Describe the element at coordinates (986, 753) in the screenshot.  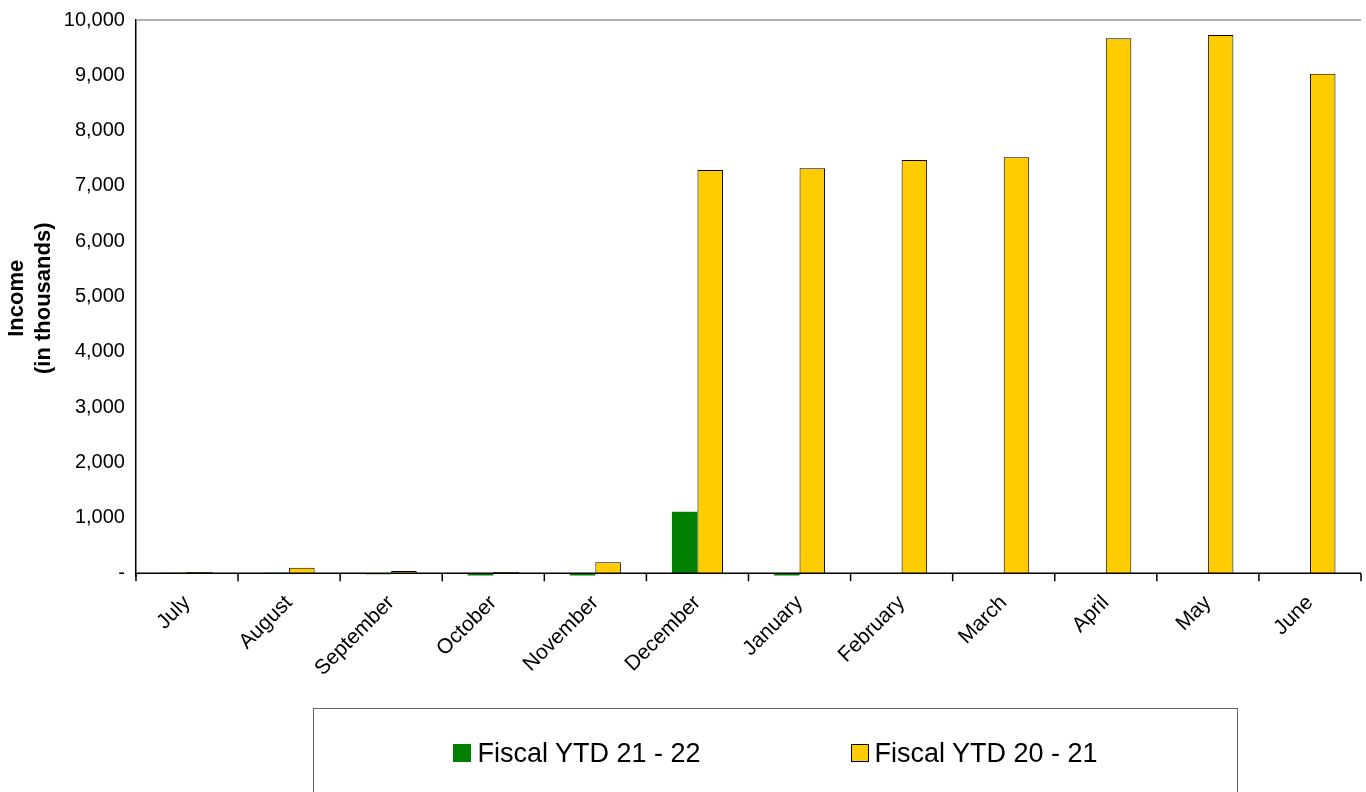
I see `legend-label: Fiscal YTD 20 - 21` at that location.